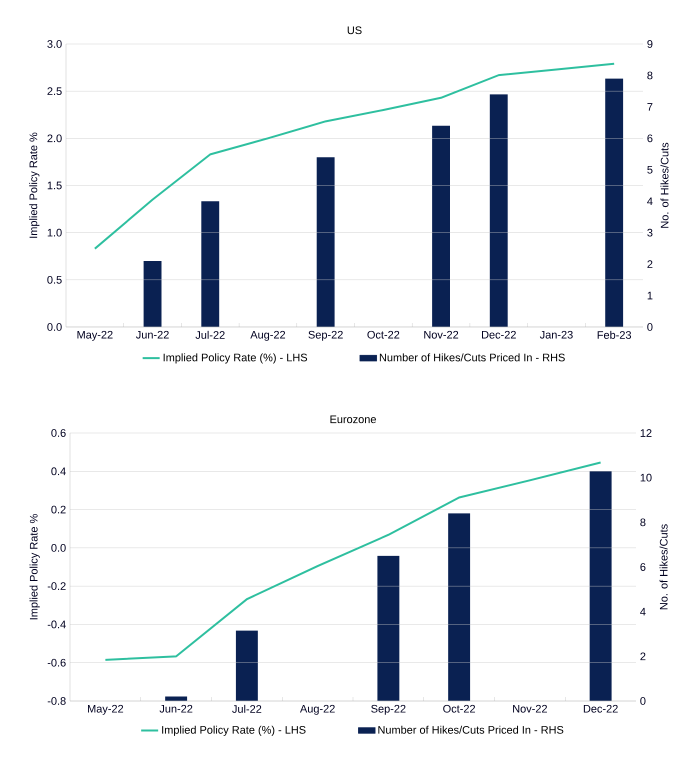 The width and height of the screenshot is (684, 758). What do you see at coordinates (649, 44) in the screenshot?
I see `y2-tick-label: 9` at bounding box center [649, 44].